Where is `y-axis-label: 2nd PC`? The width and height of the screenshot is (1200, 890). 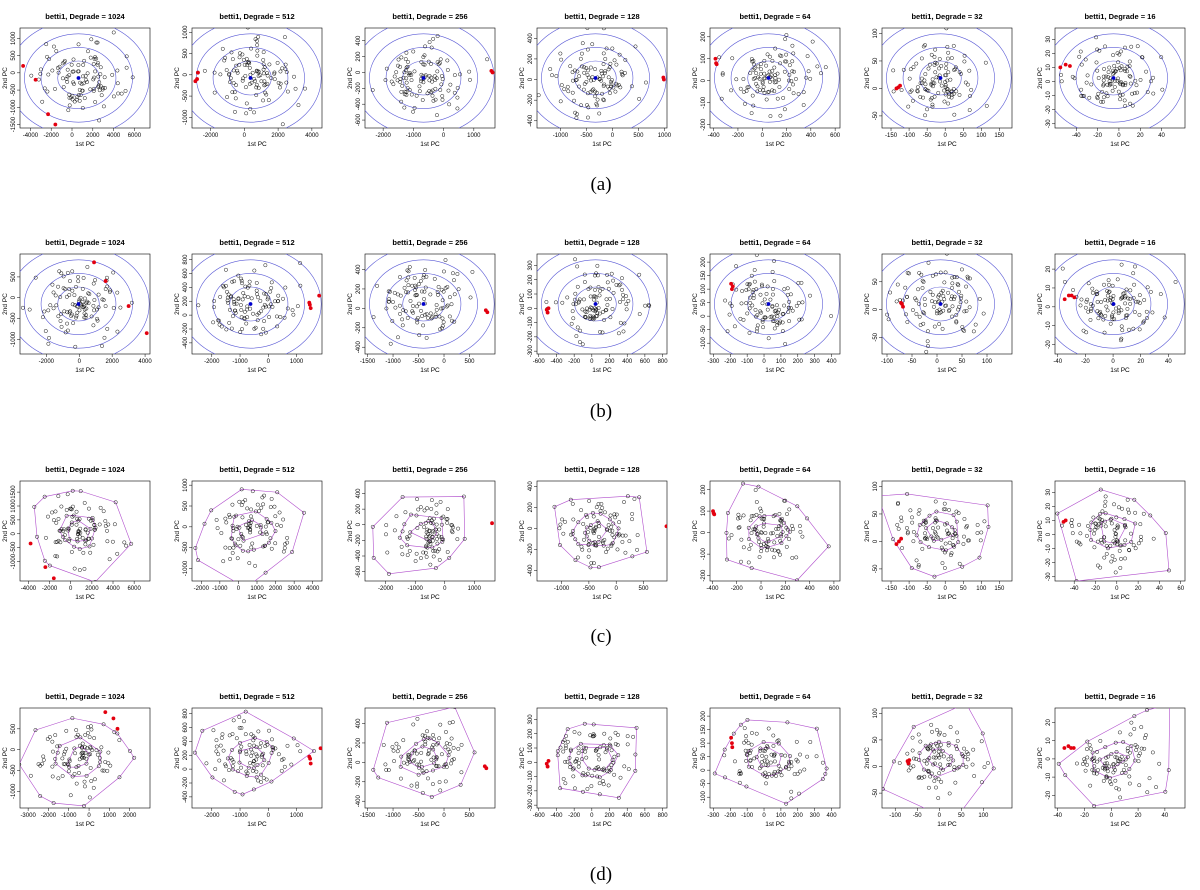
y-axis-label: 2nd PC is located at coordinates (695, 304).